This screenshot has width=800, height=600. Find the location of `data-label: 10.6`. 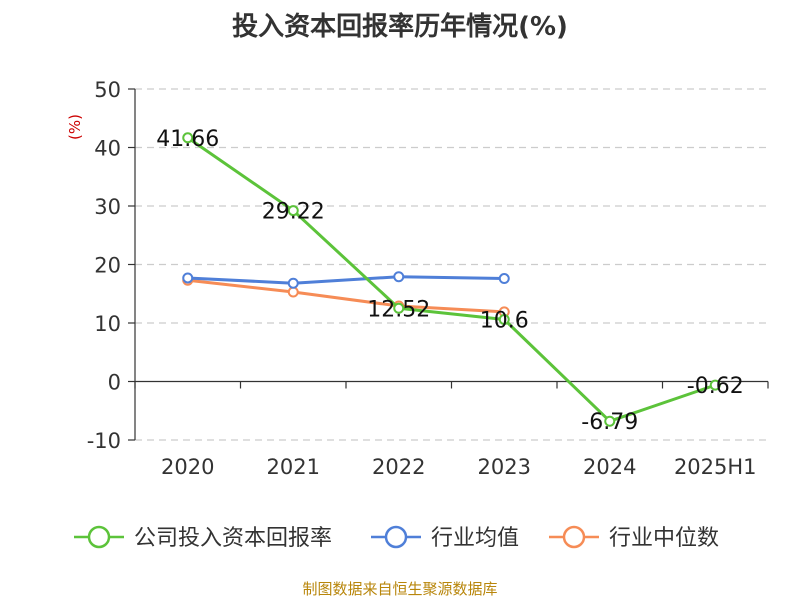

data-label: 10.6 is located at coordinates (504, 320).